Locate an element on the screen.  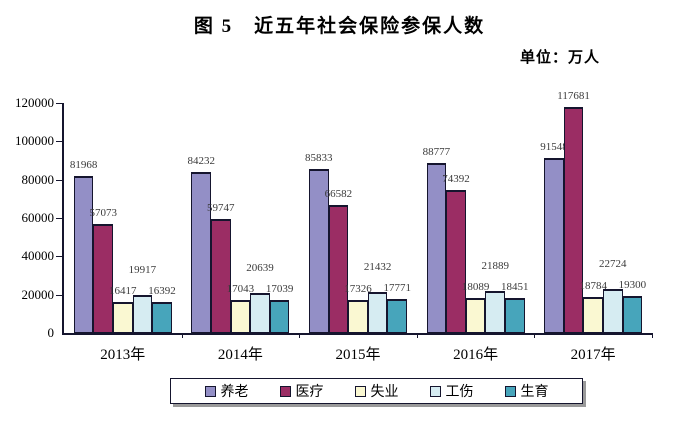
bar-失业-2015年 is located at coordinates (358, 316).